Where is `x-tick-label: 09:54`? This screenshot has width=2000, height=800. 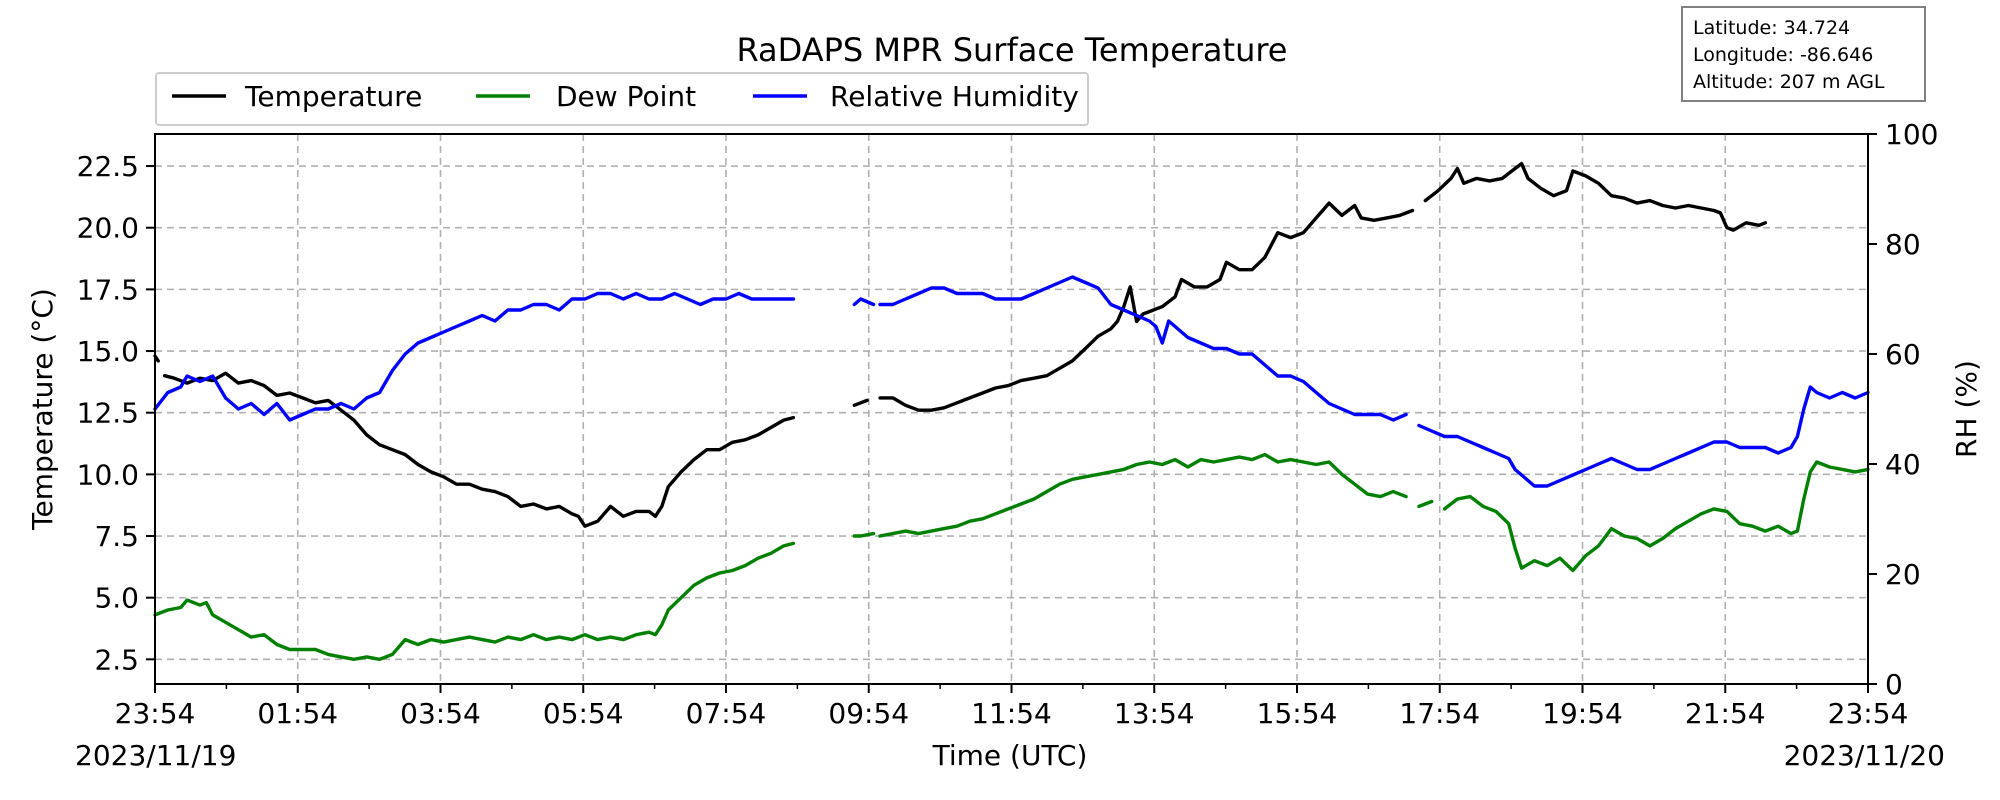
x-tick-label: 09:54 is located at coordinates (868, 713).